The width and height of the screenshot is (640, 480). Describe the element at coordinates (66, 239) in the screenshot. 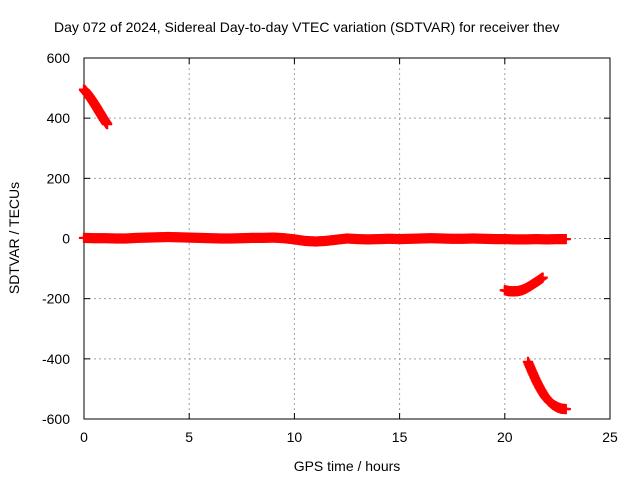

I see `y-tick-label: 0` at that location.